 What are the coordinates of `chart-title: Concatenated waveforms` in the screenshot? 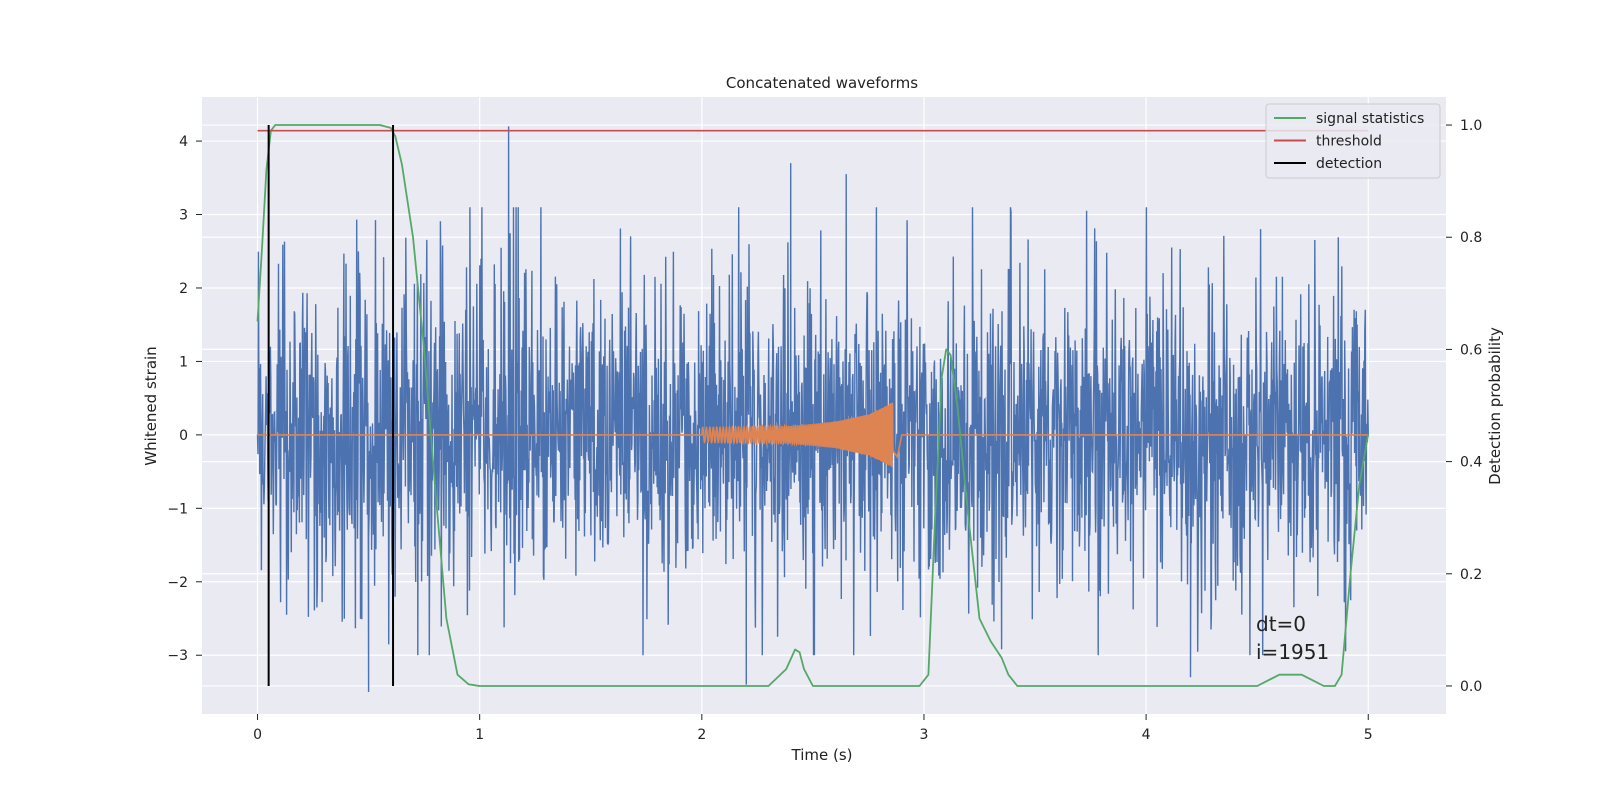 It's located at (822, 83).